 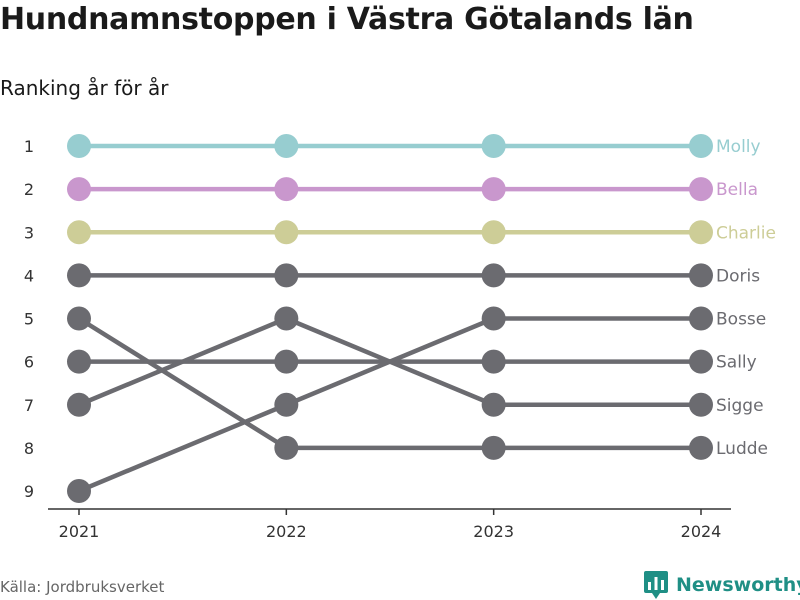 I want to click on series-label: Sally, so click(x=736, y=363).